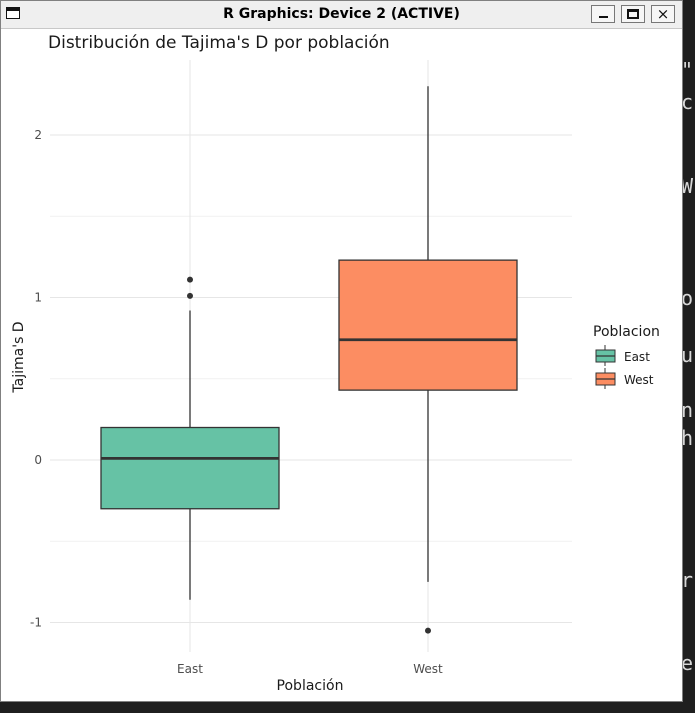  What do you see at coordinates (637, 357) in the screenshot?
I see `legend-label: East` at bounding box center [637, 357].